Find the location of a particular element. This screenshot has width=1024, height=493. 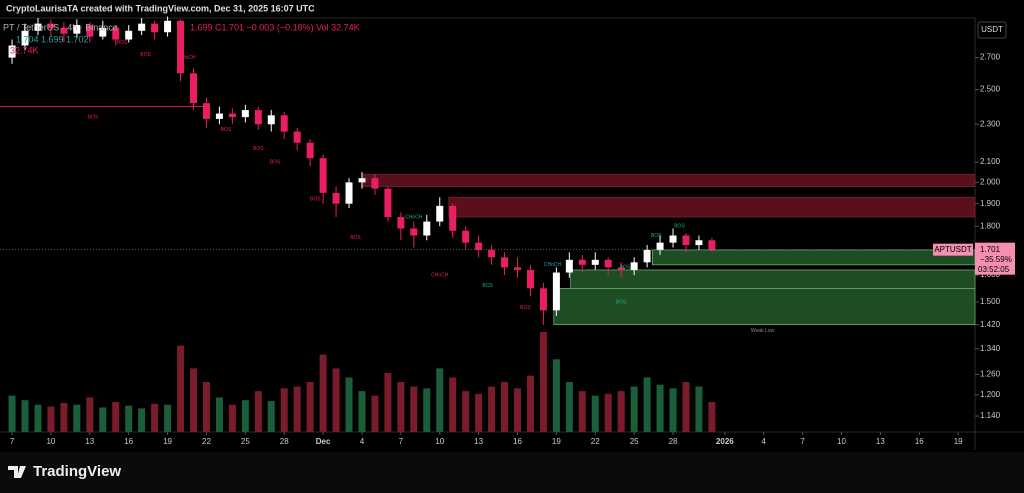

last-price-countdown: 03:52:05 is located at coordinates (994, 269).